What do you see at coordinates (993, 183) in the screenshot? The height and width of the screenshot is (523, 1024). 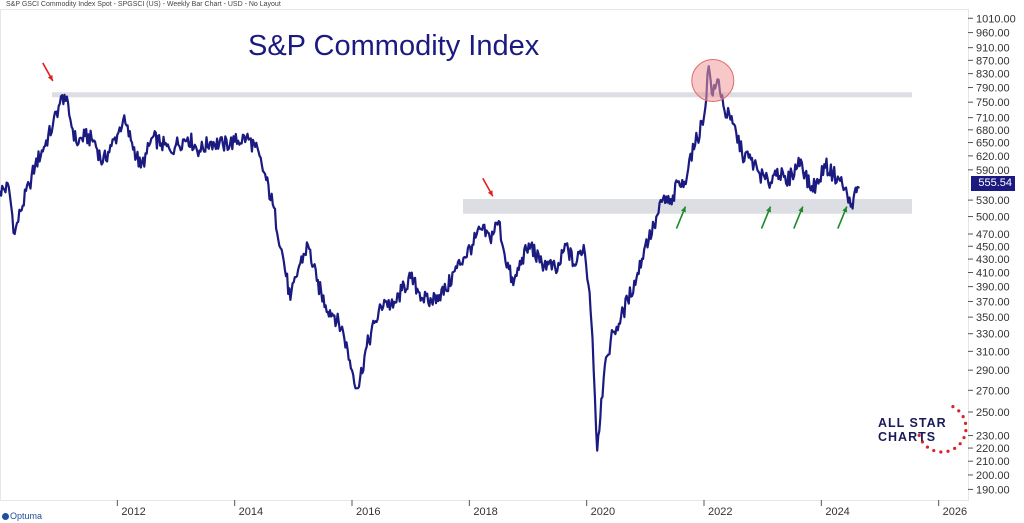 I see `last-price-tag: 555.54` at bounding box center [993, 183].